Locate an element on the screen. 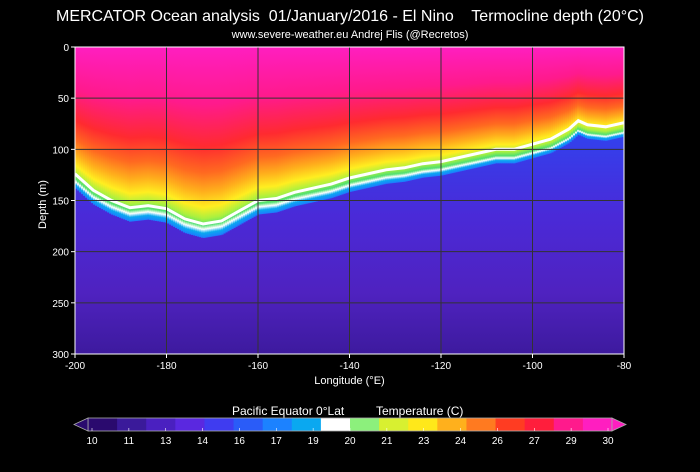 The width and height of the screenshot is (700, 472). colorbar-tick-label: 13 is located at coordinates (166, 441).